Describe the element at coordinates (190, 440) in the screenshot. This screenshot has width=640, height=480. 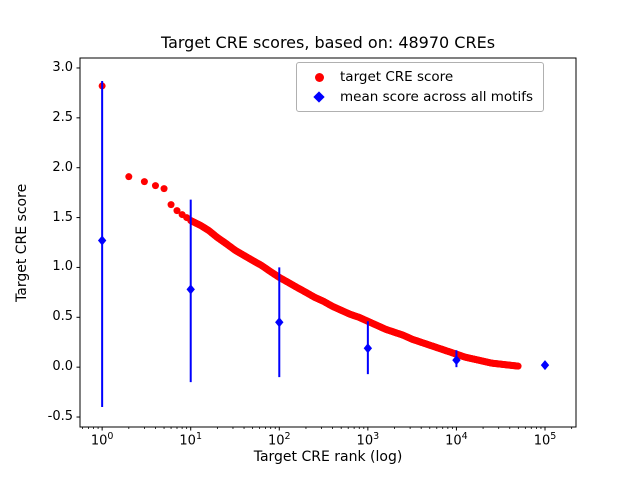
I see `x-tick-label: 10¹` at that location.